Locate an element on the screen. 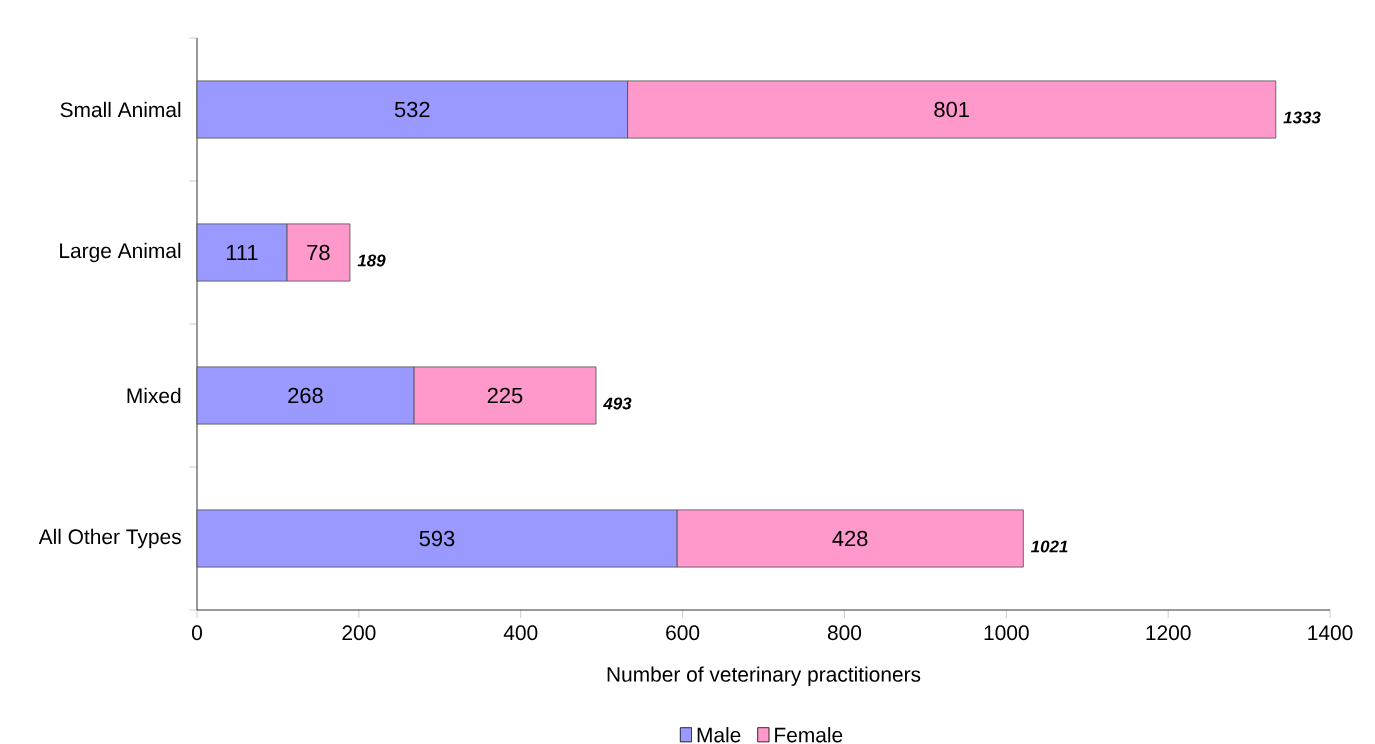  y-tick-label: Mixed is located at coordinates (154, 395).